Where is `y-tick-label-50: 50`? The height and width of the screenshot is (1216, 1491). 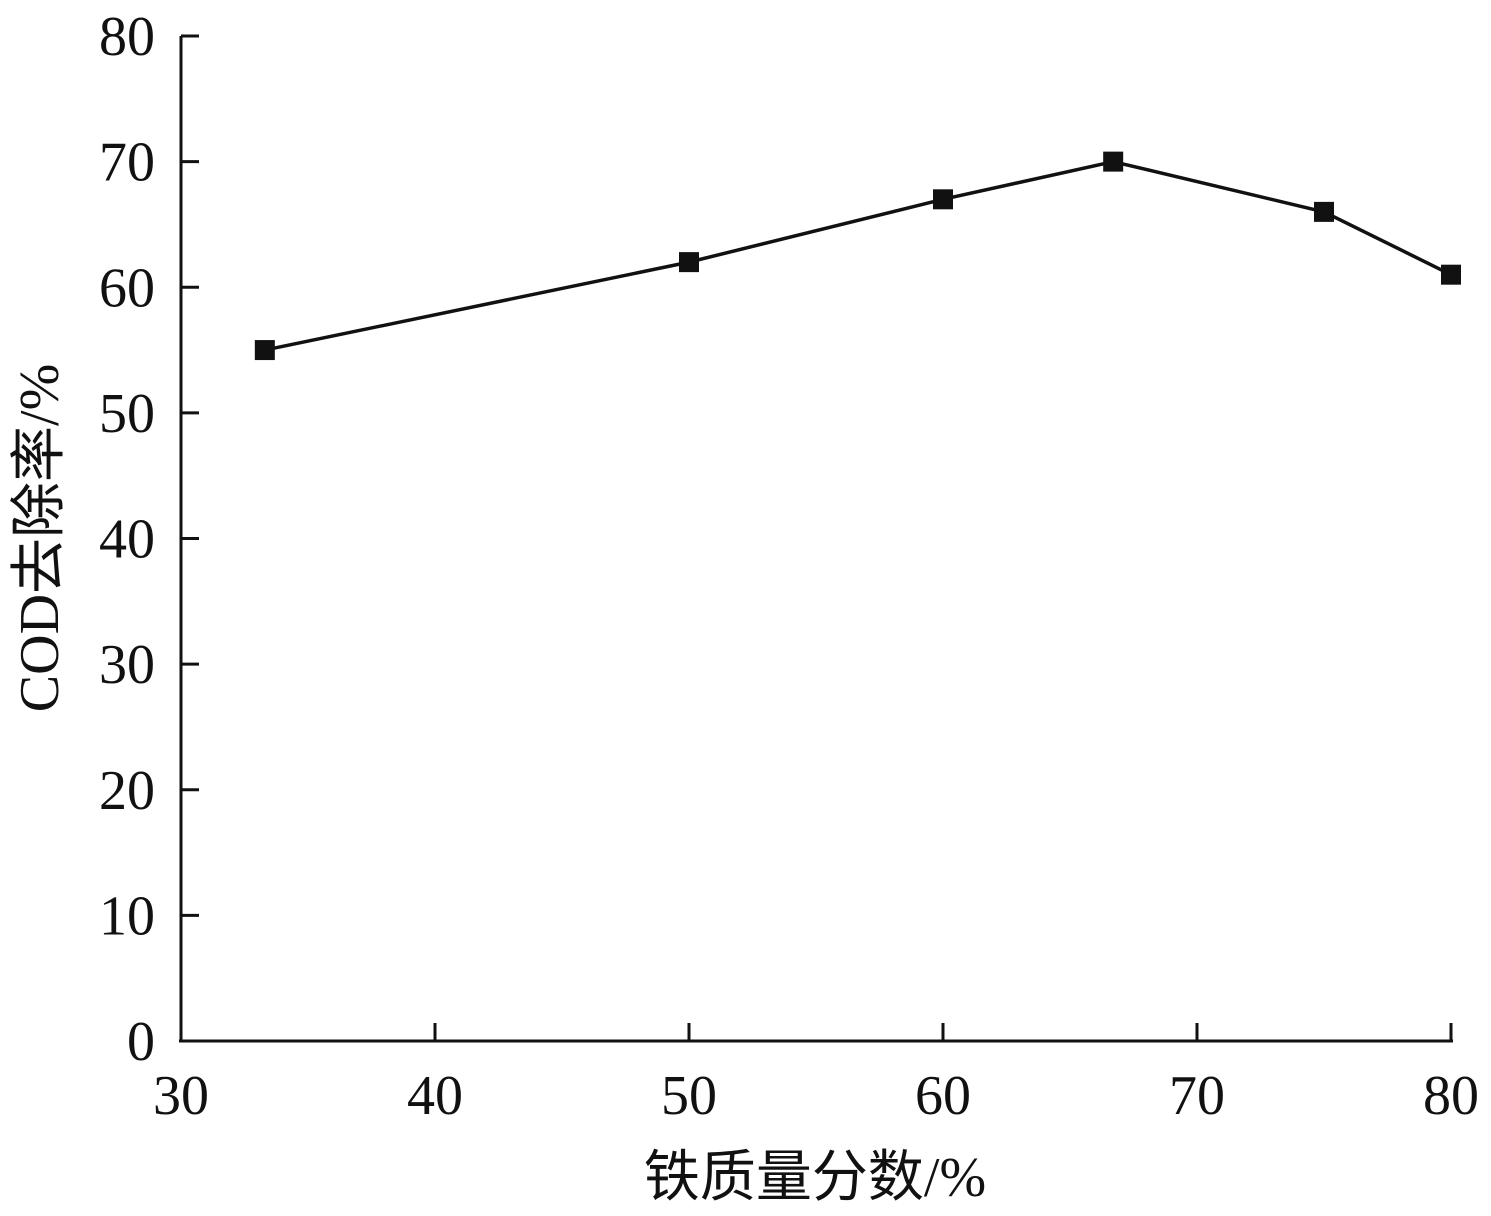
y-tick-label-50: 50 is located at coordinates (127, 414).